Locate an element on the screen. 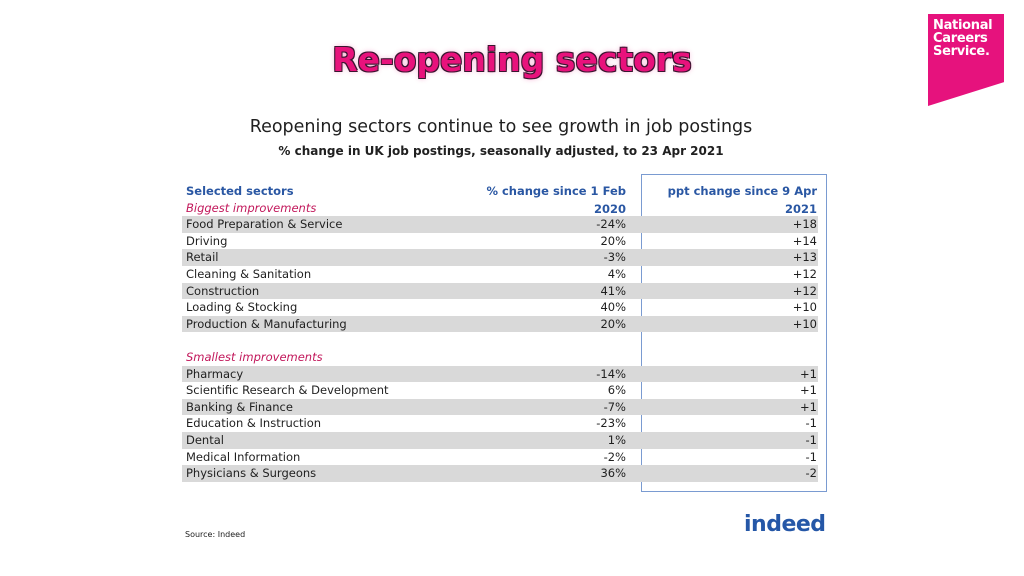  table-row: Construction 41% +12 is located at coordinates (500, 291).